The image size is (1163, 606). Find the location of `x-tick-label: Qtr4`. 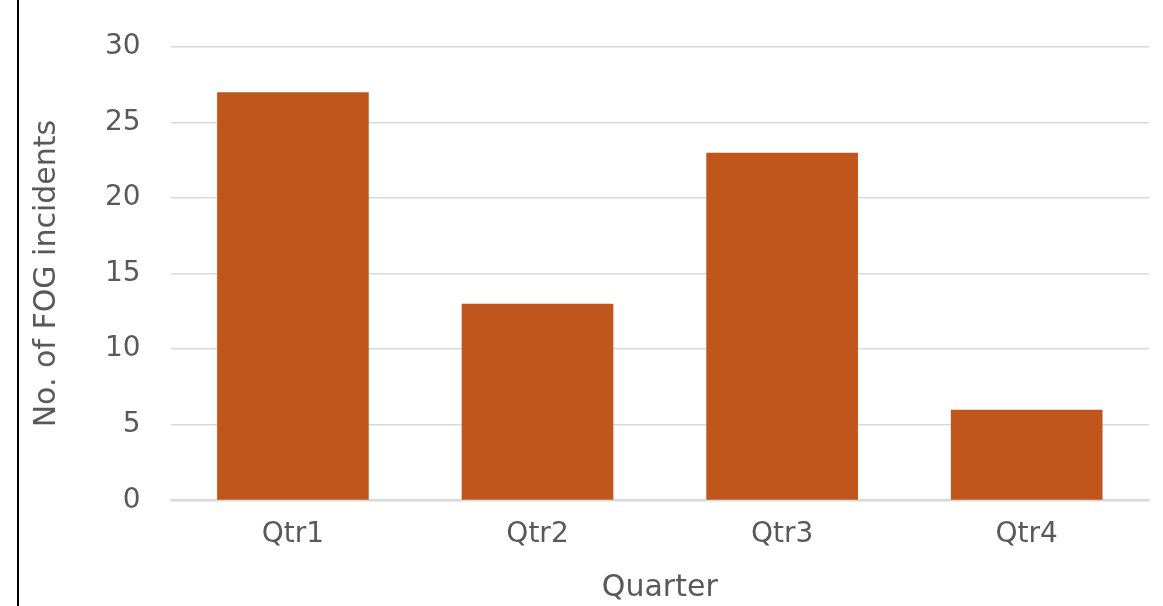

x-tick-label: Qtr4 is located at coordinates (1026, 533).